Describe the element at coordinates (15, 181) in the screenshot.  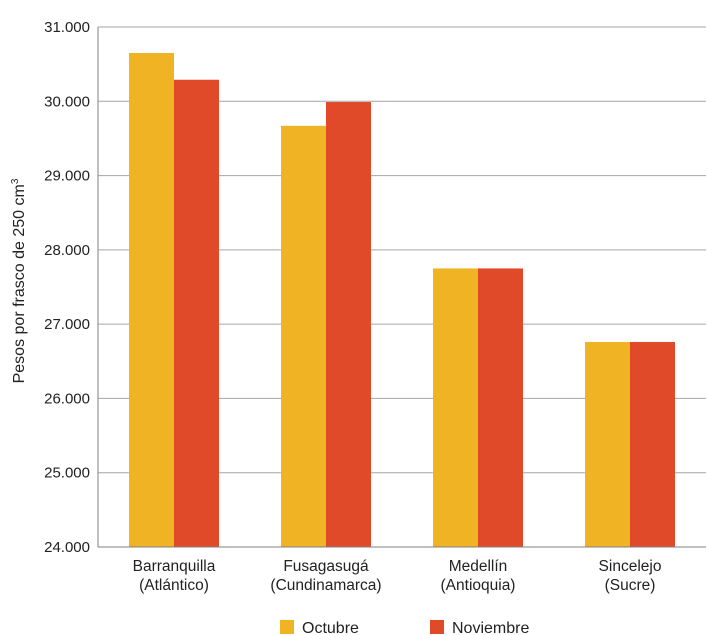
I see `y-axis-label-superscript: 3` at that location.